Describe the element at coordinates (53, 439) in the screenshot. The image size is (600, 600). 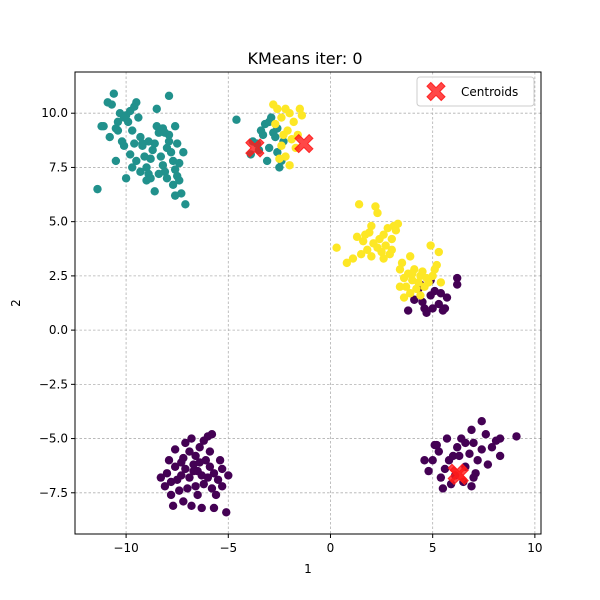
I see `y-tick-label: −5.0` at that location.